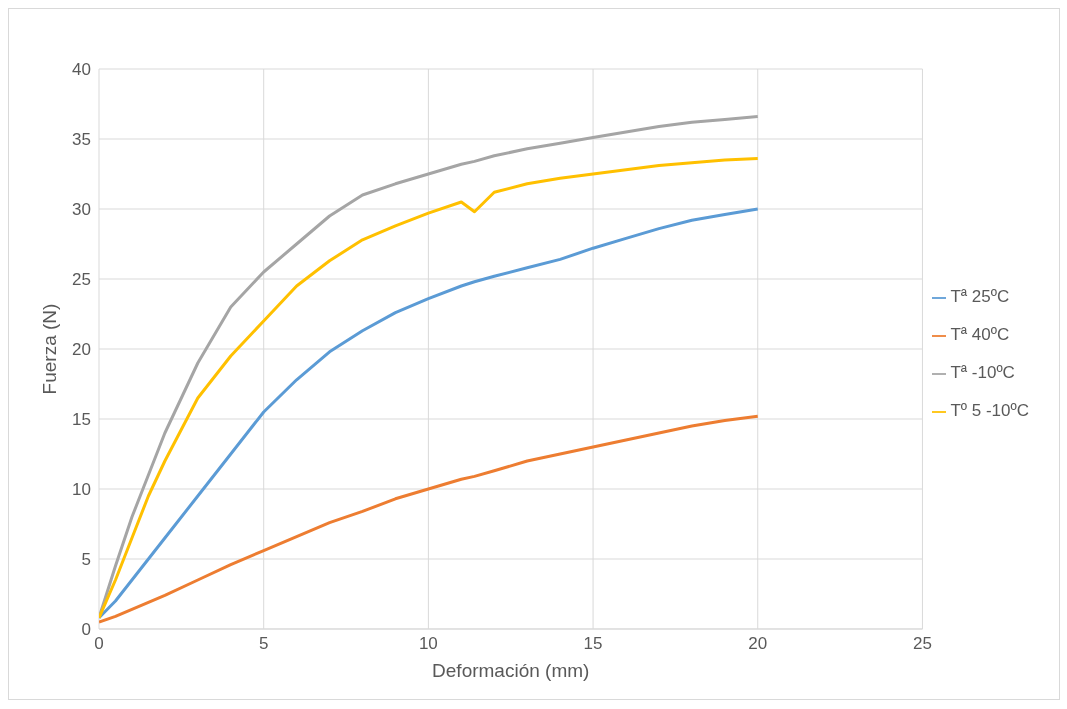  I want to click on x-tick-label: 20, so click(758, 644).